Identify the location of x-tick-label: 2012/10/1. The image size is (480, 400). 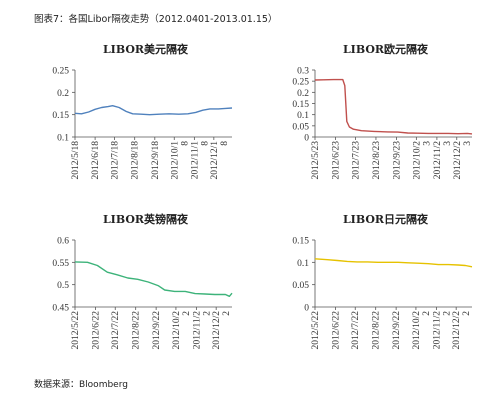
(175, 160).